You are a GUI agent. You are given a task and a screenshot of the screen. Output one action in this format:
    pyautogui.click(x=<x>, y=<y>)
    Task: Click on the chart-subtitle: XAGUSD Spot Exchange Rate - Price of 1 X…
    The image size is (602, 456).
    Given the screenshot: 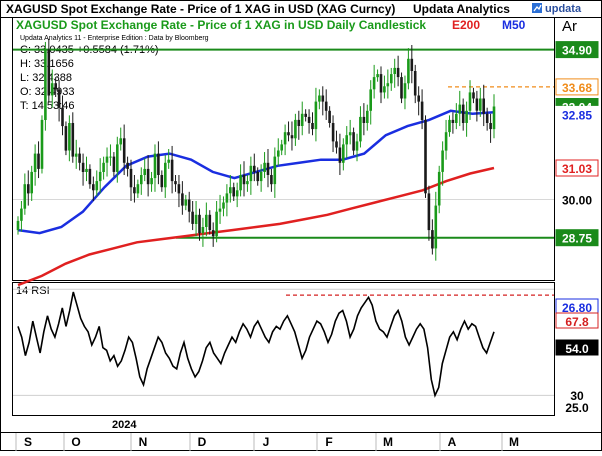 What is the action you would take?
    pyautogui.click(x=221, y=25)
    